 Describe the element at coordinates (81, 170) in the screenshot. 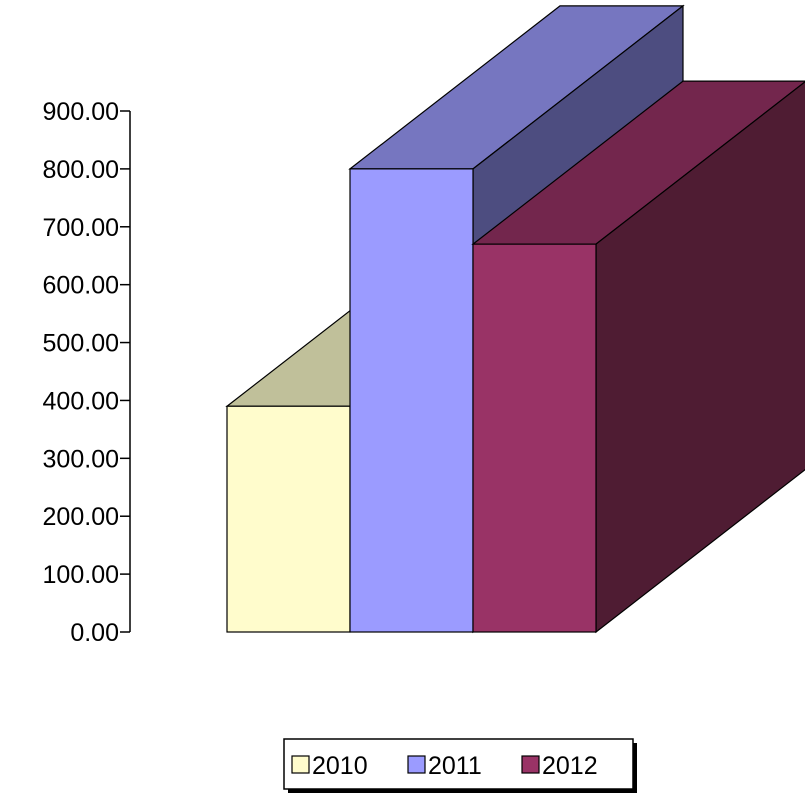

I see `y-tick-label: 800.00` at that location.